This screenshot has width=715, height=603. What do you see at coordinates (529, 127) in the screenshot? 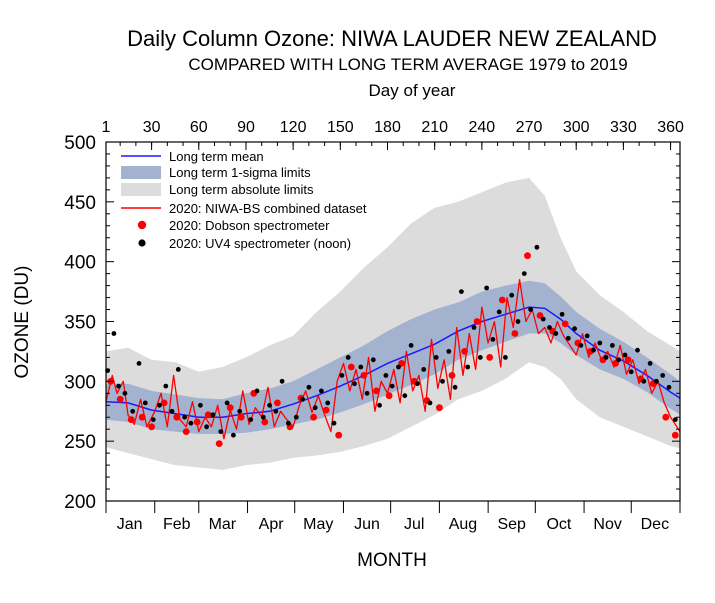
I see `top-tick-label: 270` at bounding box center [529, 127].